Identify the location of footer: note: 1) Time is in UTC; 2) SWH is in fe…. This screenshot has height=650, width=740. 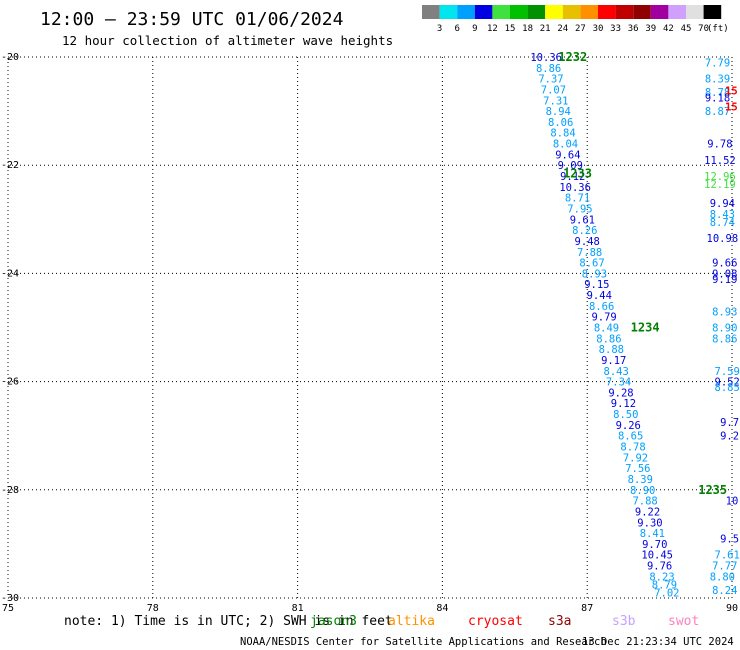
(399, 631).